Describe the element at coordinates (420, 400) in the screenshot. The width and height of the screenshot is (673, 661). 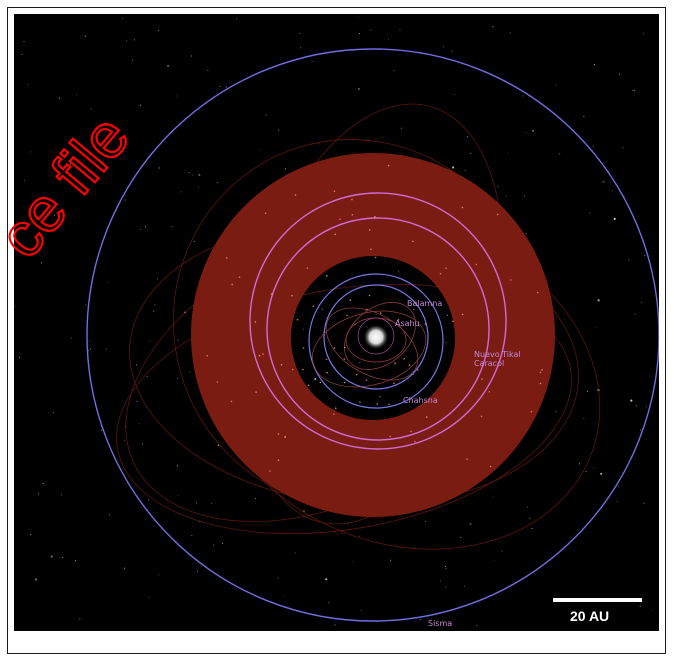
I see `label-chahsna: Chahsna` at that location.